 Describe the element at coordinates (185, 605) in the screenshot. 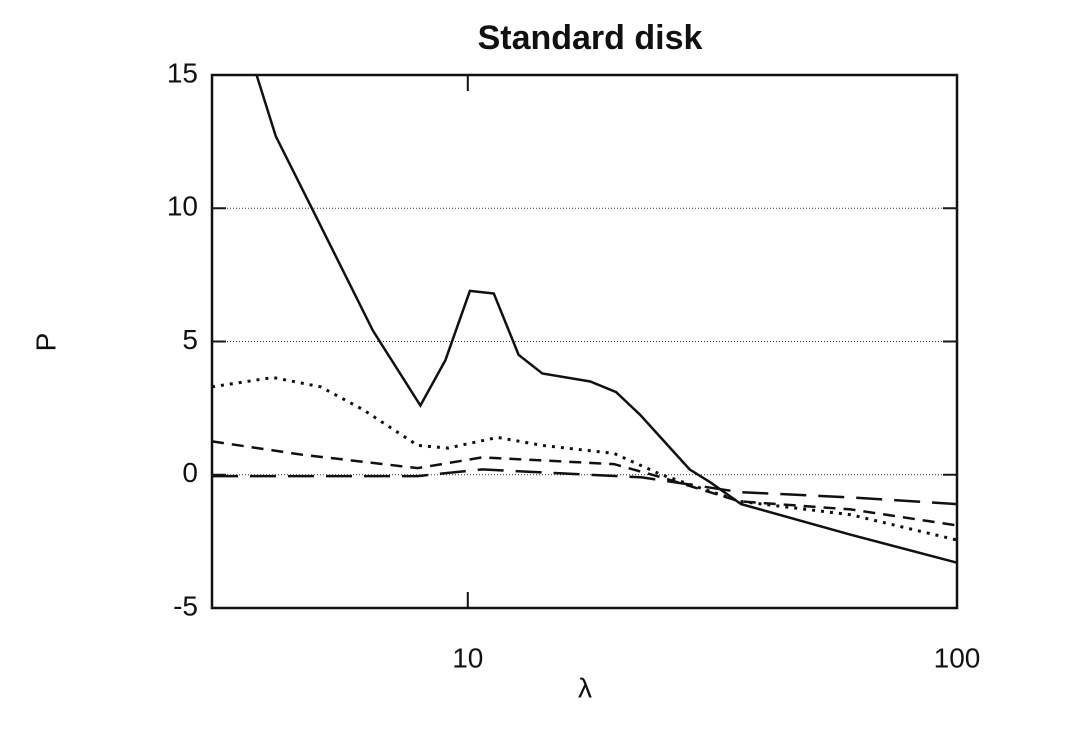

I see `y-tick-label: -5` at that location.